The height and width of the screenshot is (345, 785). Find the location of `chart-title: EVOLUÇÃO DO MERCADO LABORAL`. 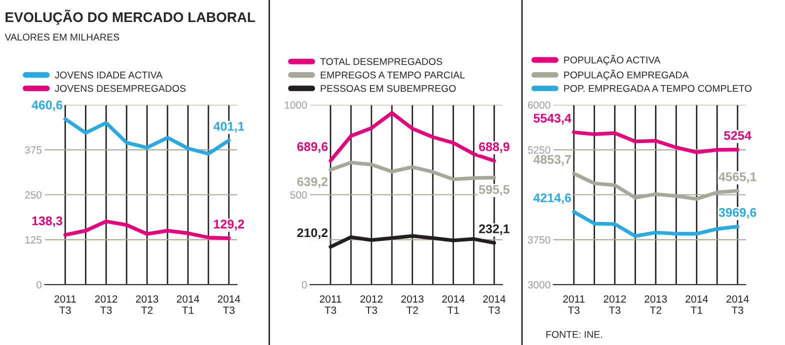

chart-title: EVOLUÇÃO DO MERCADO LABORAL is located at coordinates (131, 17).